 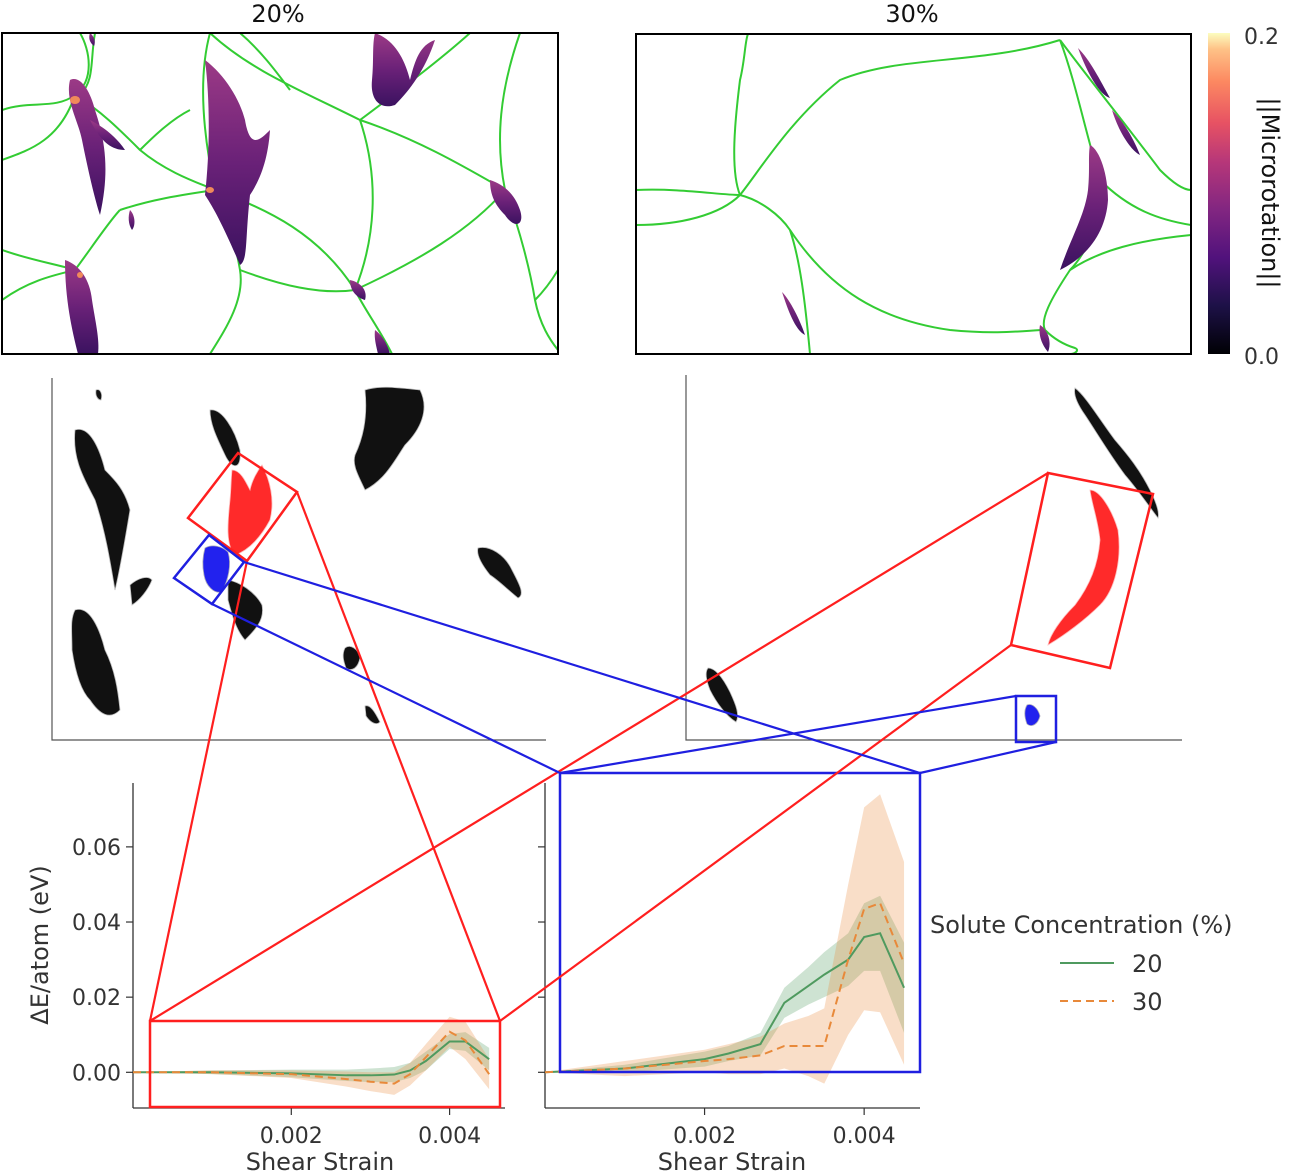 I want to click on colorbar: 0.2 0.0 ||Microrotation||, so click(x=1246, y=197).